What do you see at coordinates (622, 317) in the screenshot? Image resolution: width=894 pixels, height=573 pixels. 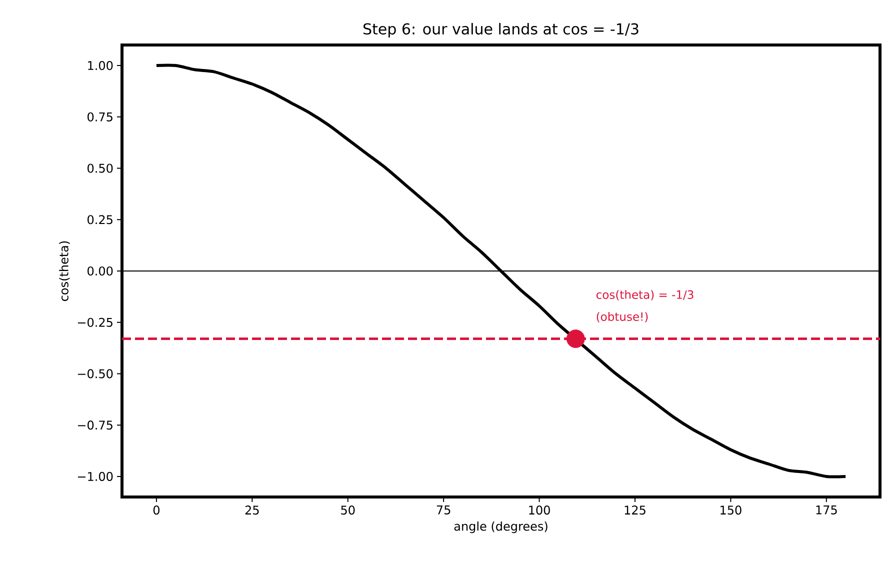 I see `annotation: (obtuse!)` at bounding box center [622, 317].